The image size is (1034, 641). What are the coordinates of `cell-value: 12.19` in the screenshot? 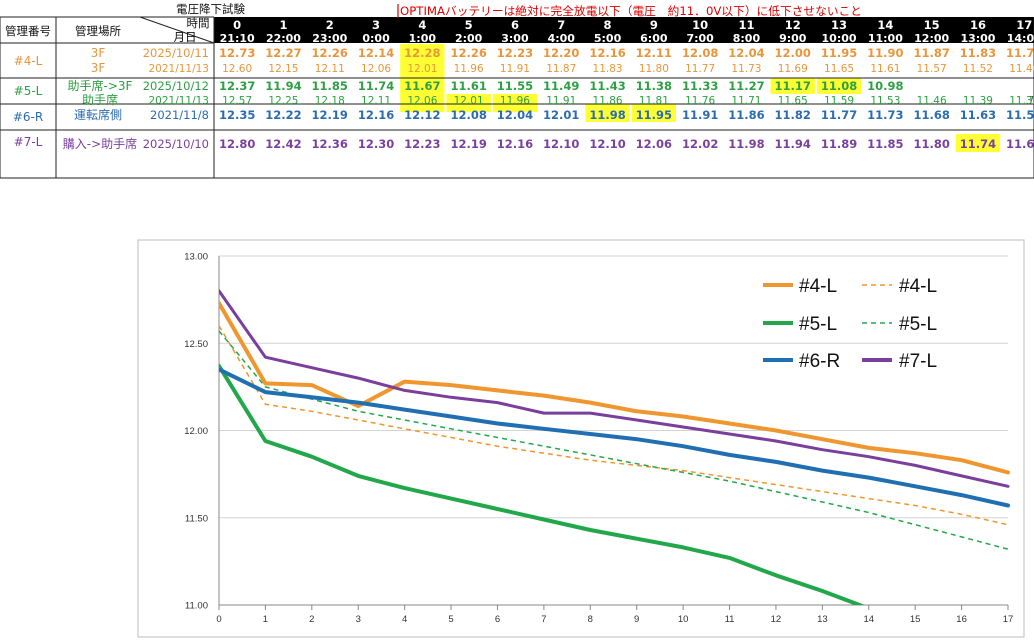 It's located at (330, 115).